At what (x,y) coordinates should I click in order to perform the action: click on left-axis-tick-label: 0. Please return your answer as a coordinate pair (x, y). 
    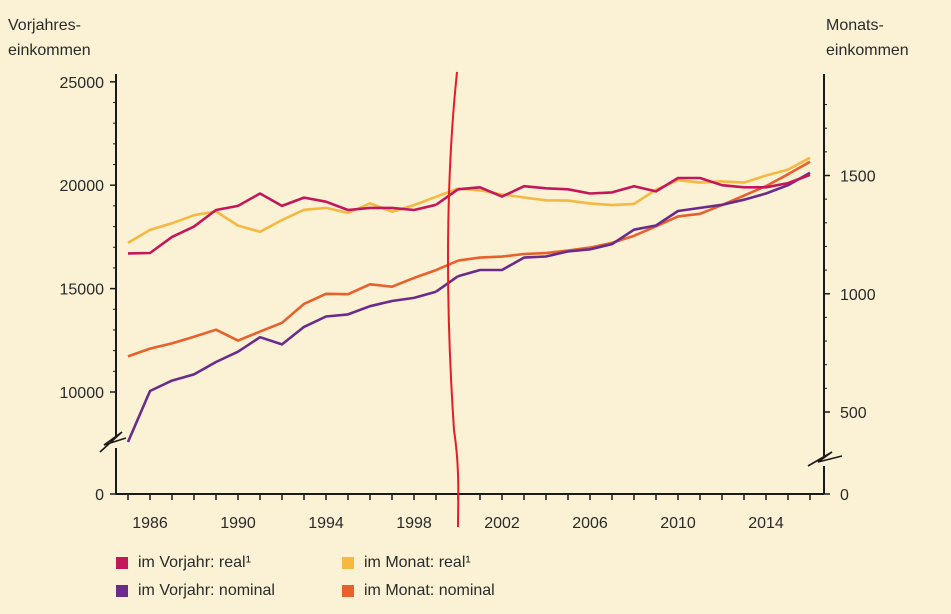
    Looking at the image, I should click on (99, 495).